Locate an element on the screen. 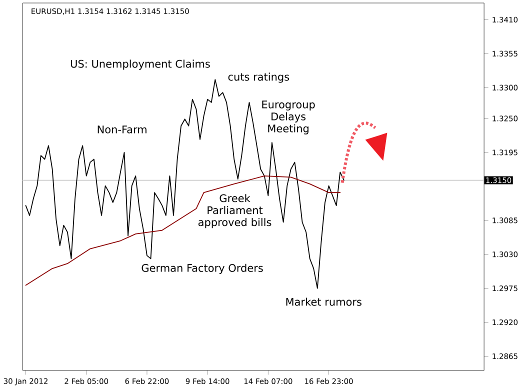 This screenshot has height=389, width=530. annotation: German Factory Orders is located at coordinates (202, 269).